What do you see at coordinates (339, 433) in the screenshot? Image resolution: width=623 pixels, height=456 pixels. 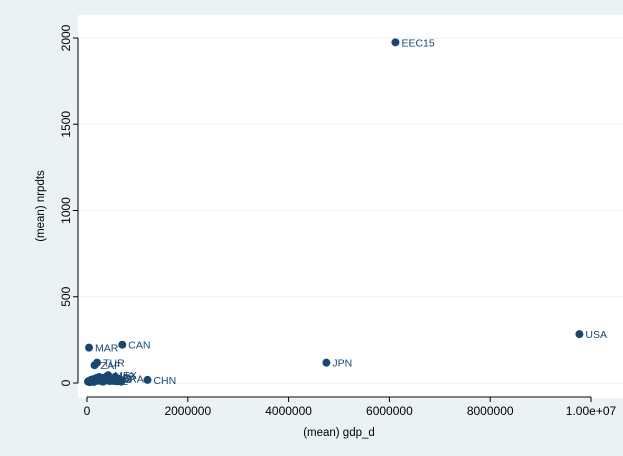 I see `x-axis-label: (mean) gdp_d` at bounding box center [339, 433].